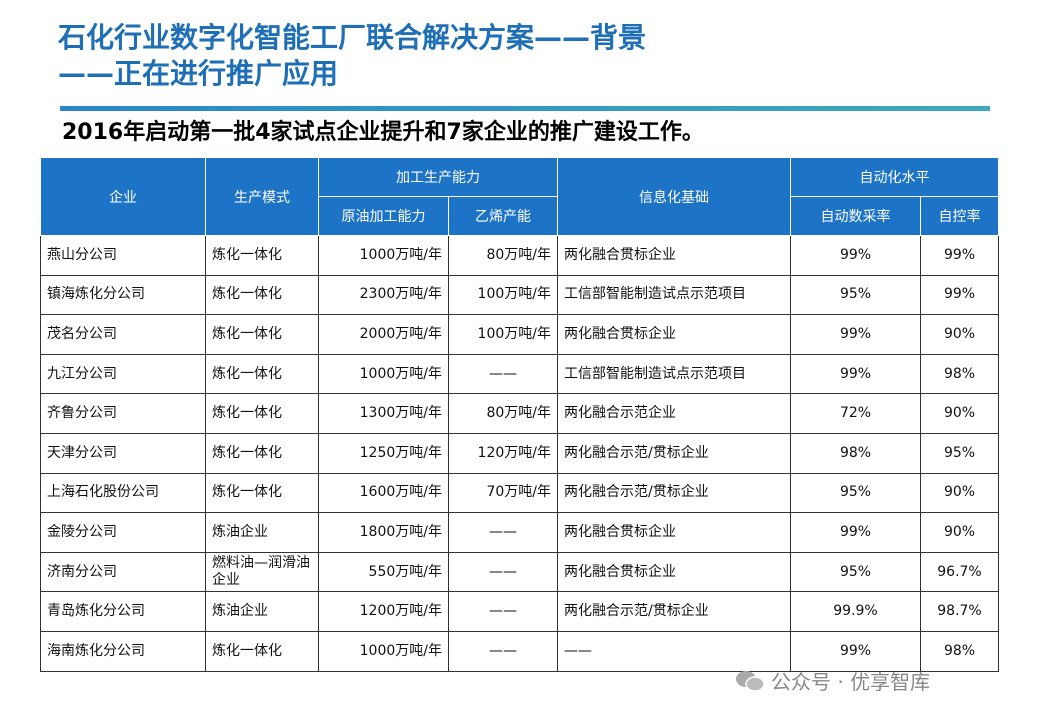 Image resolution: width=1040 pixels, height=720 pixels. I want to click on table-cell: 550万吨/年, so click(383, 572).